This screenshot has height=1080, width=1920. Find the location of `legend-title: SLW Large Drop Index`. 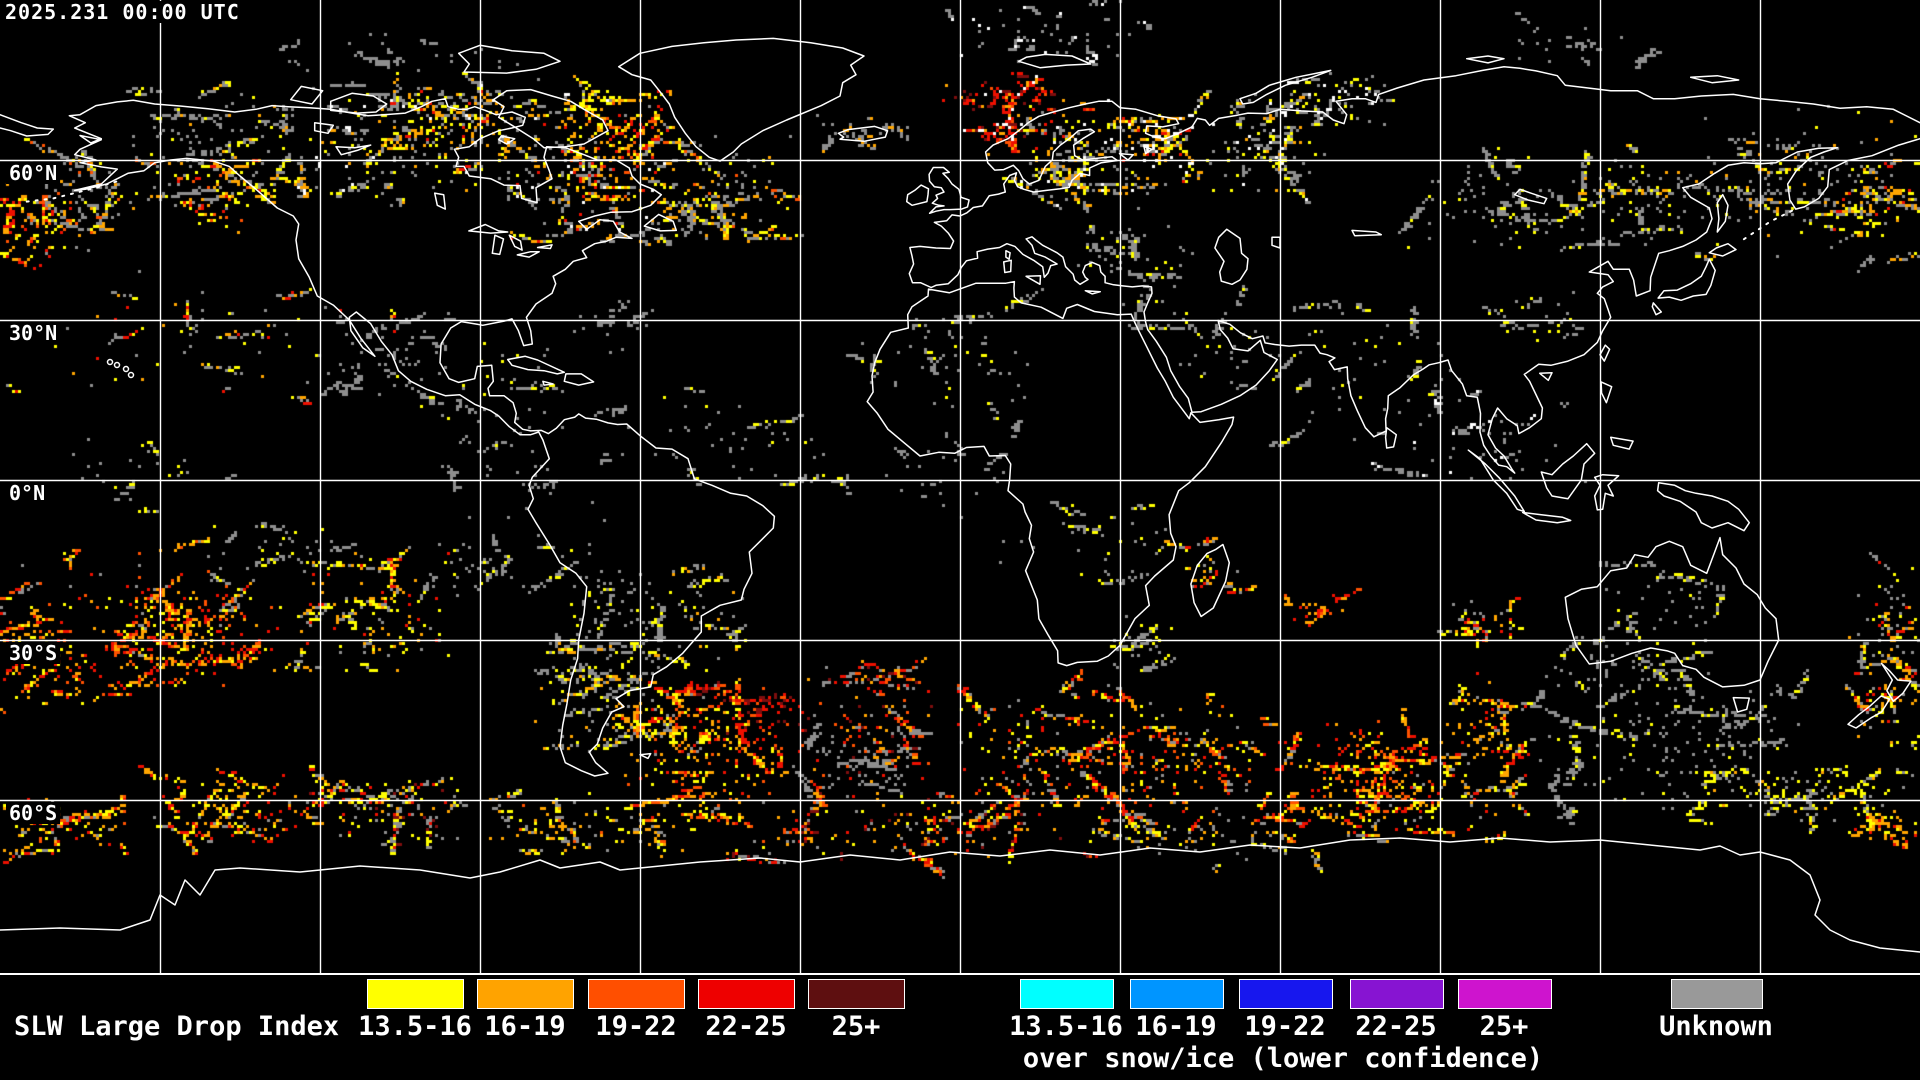

legend-title: SLW Large Drop Index is located at coordinates (177, 1026).